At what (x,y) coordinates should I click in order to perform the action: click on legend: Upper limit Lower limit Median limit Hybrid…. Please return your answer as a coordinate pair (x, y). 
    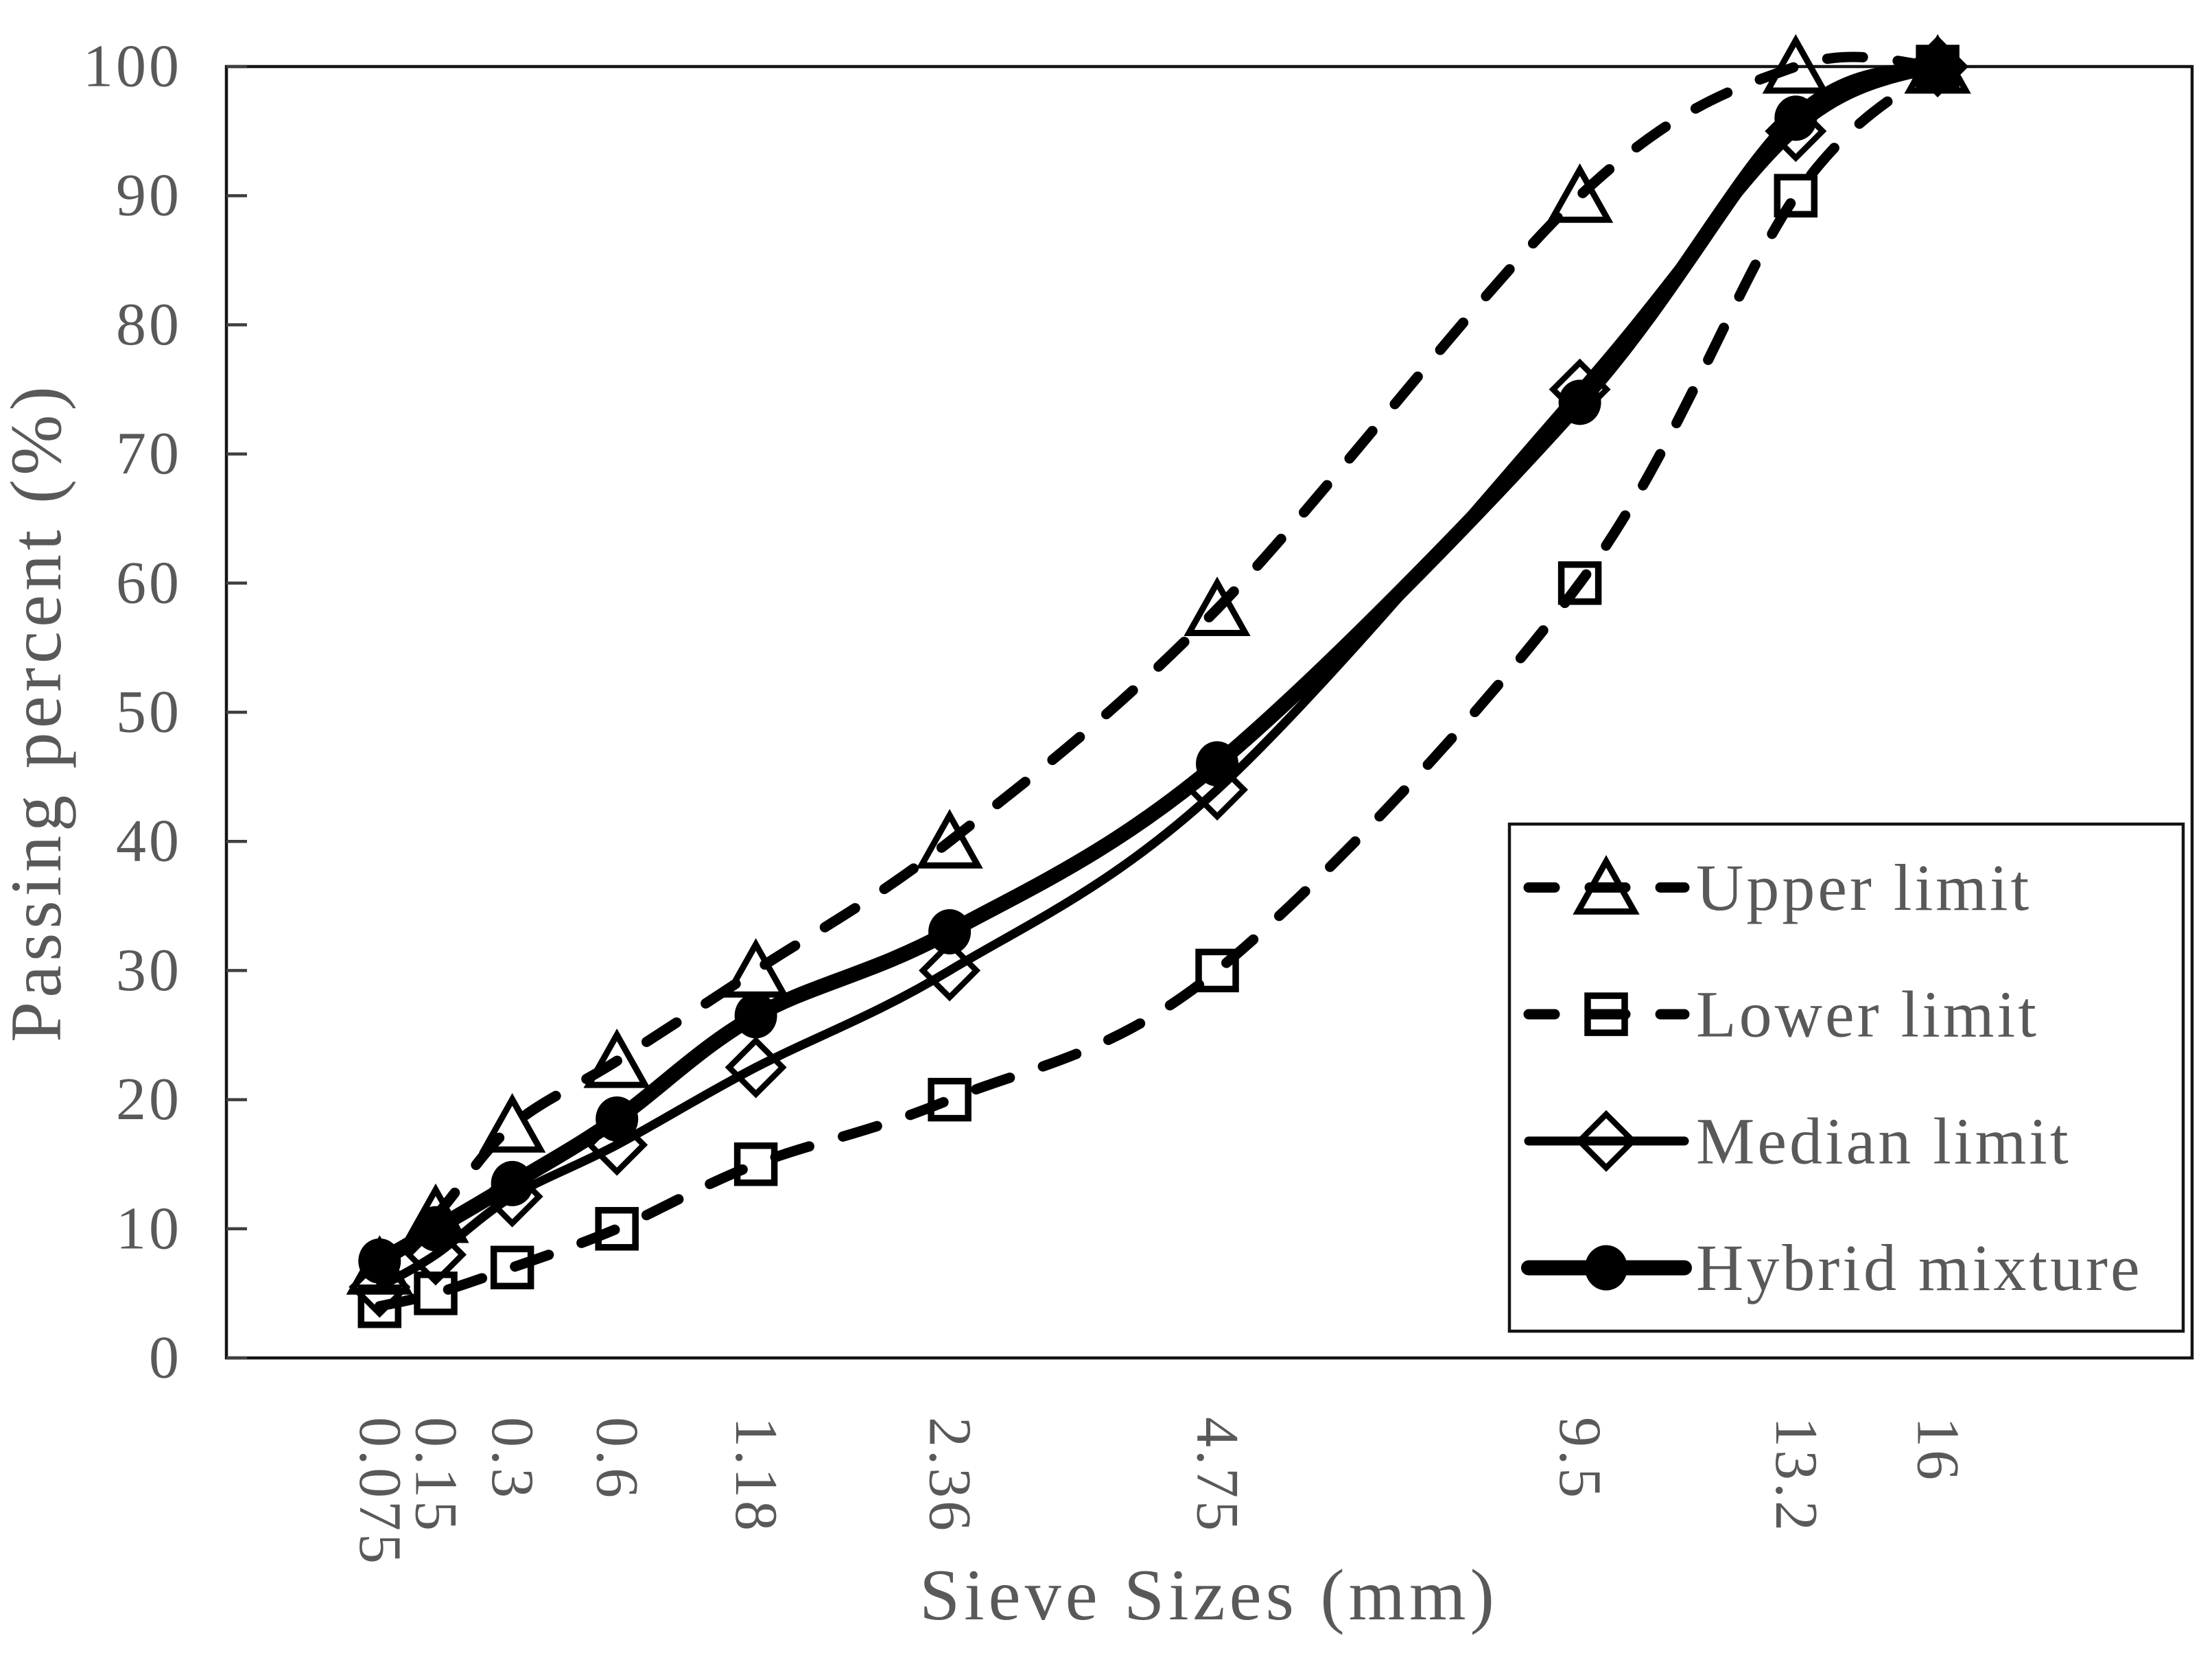
    Looking at the image, I should click on (1846, 1077).